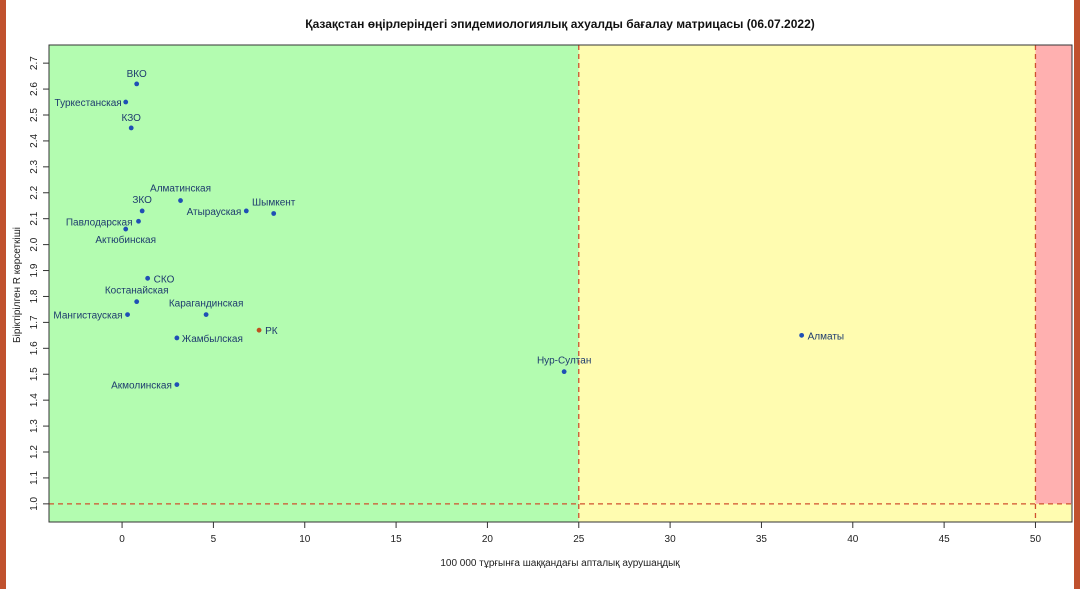 This screenshot has height=589, width=1080. Describe the element at coordinates (1036, 539) in the screenshot. I see `x-tick-label: 50` at that location.